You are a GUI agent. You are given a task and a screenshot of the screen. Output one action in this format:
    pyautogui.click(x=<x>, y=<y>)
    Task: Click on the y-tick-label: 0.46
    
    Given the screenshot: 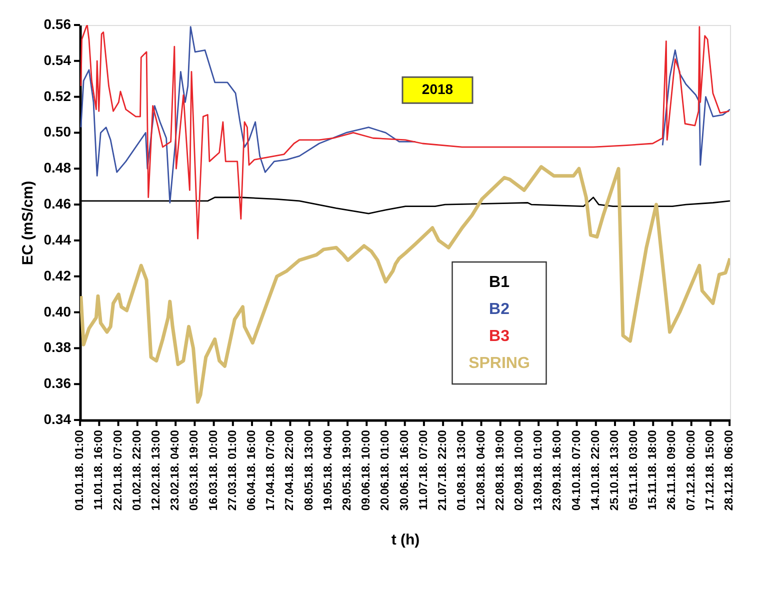 What is the action you would take?
    pyautogui.click(x=58, y=204)
    